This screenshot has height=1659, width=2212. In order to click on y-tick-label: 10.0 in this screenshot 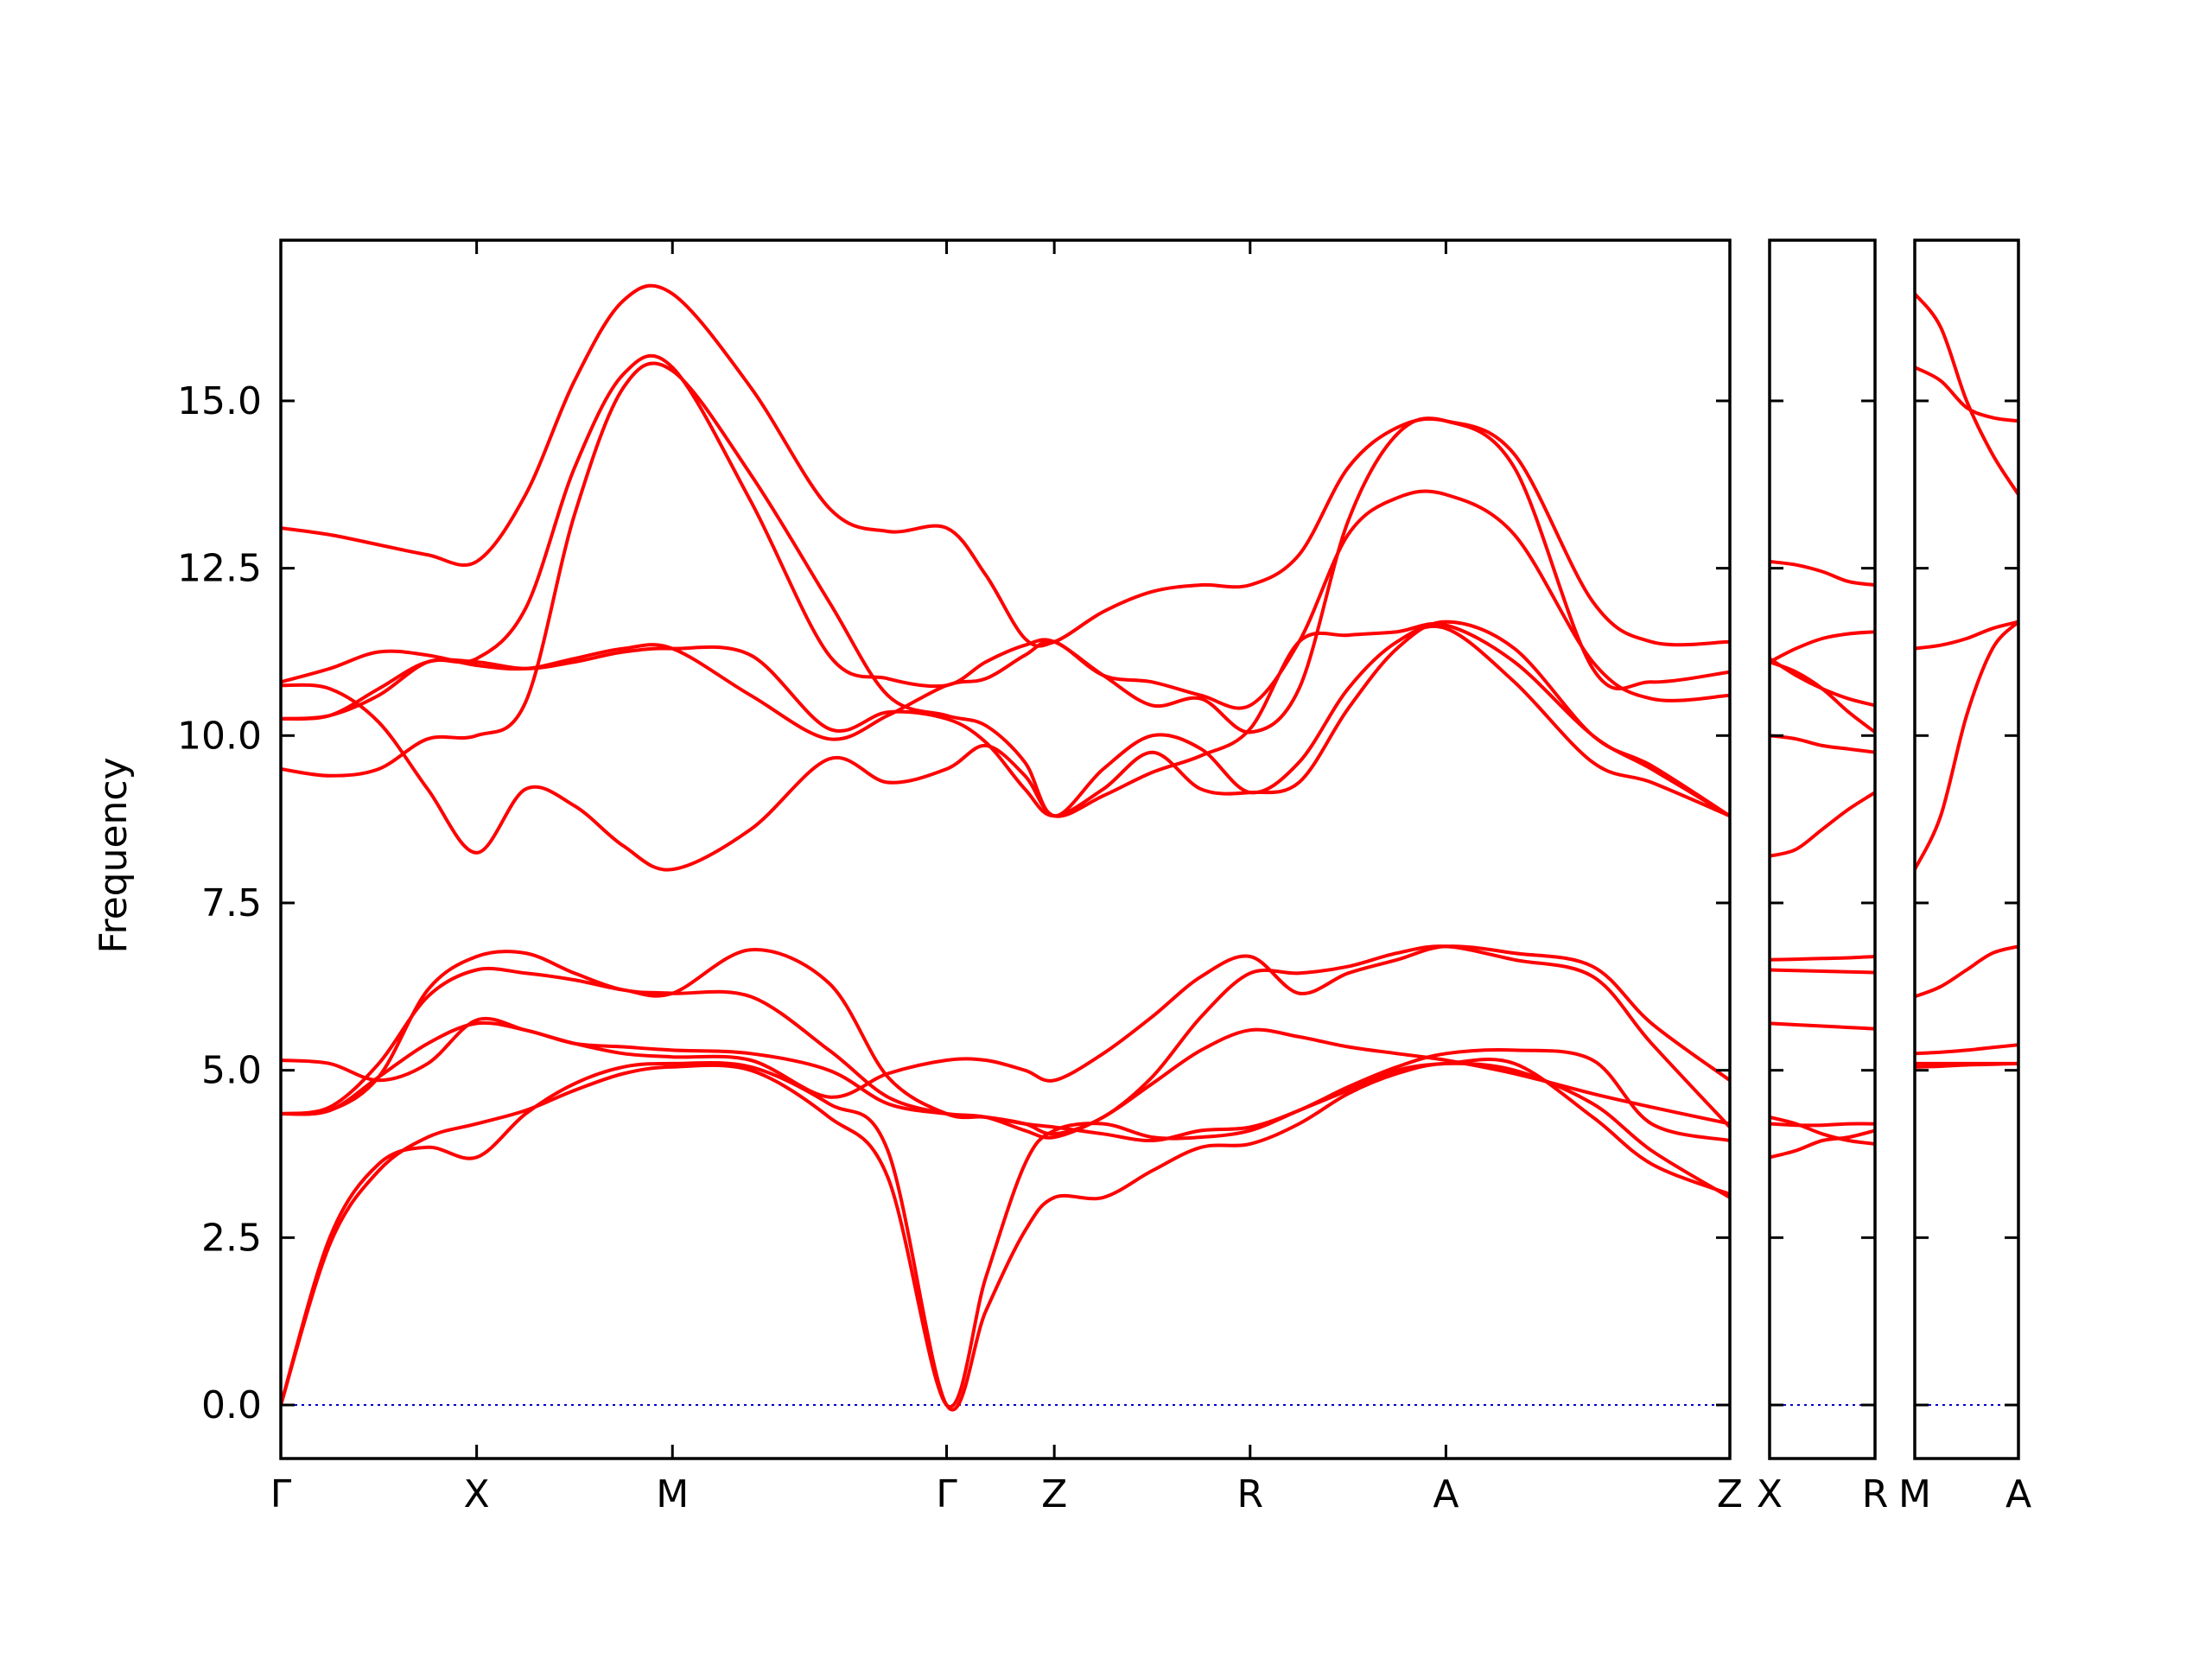, I will do `click(219, 736)`.